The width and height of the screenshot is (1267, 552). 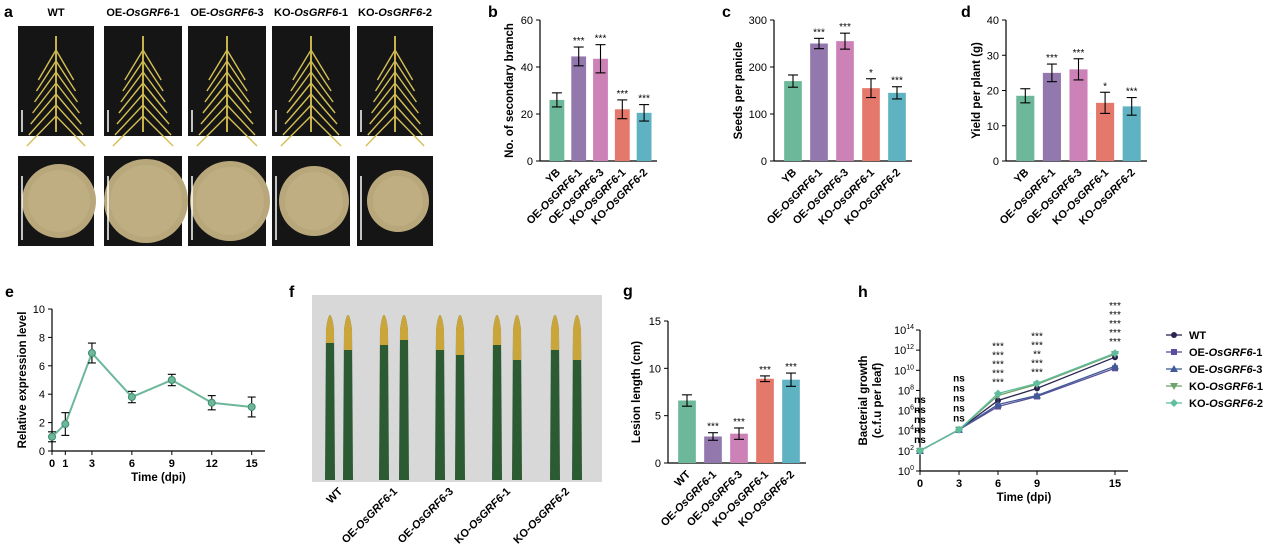 I want to click on y-tick-label: 300, so click(x=758, y=21).